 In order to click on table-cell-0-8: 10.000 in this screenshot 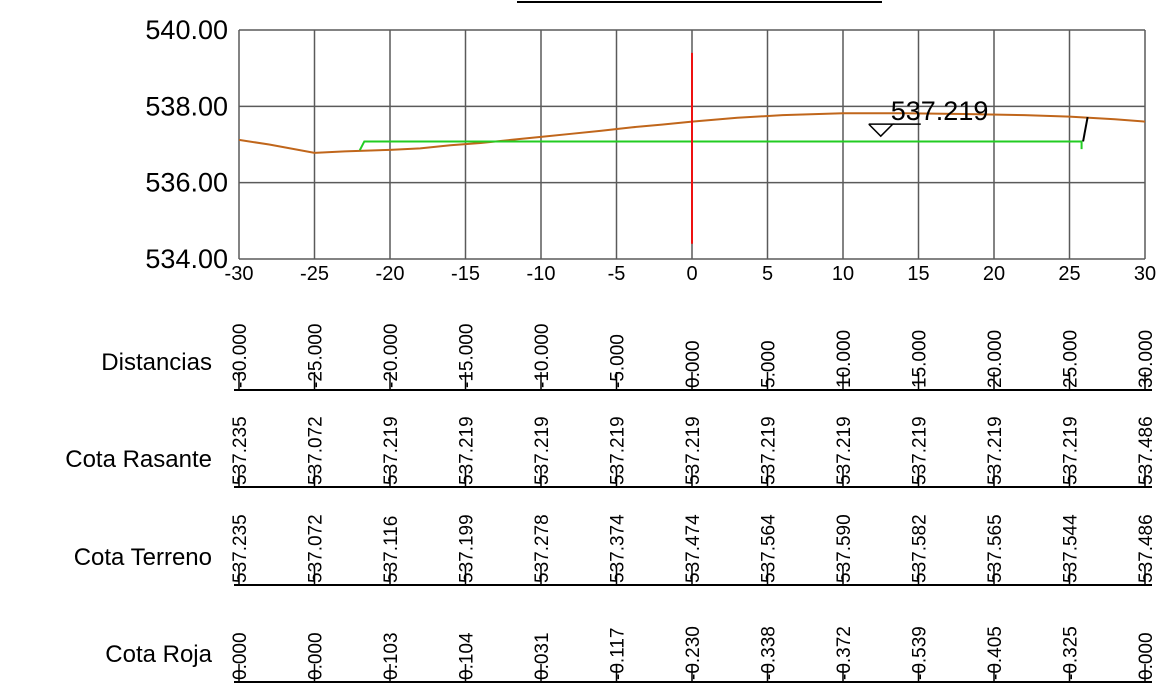, I will do `click(844, 359)`.